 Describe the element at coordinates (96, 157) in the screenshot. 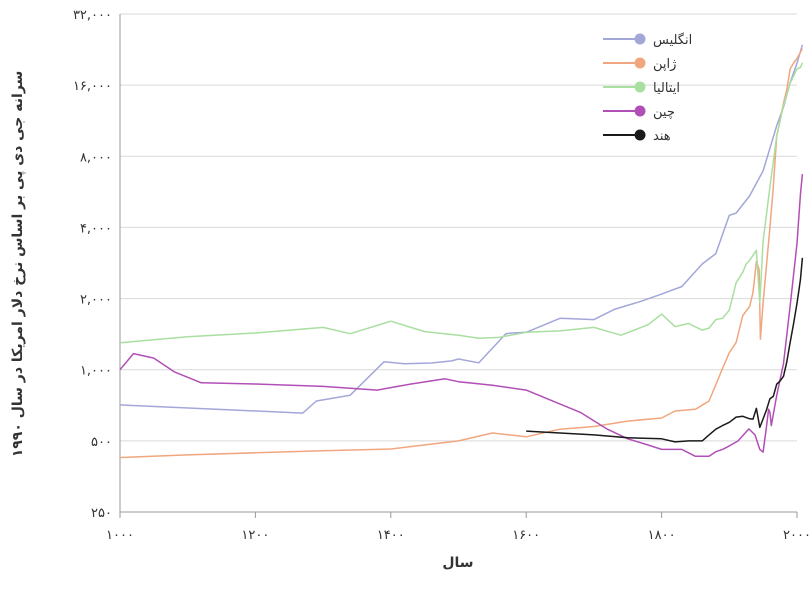

I see `y-tick-label: ۸,۰۰۰` at that location.